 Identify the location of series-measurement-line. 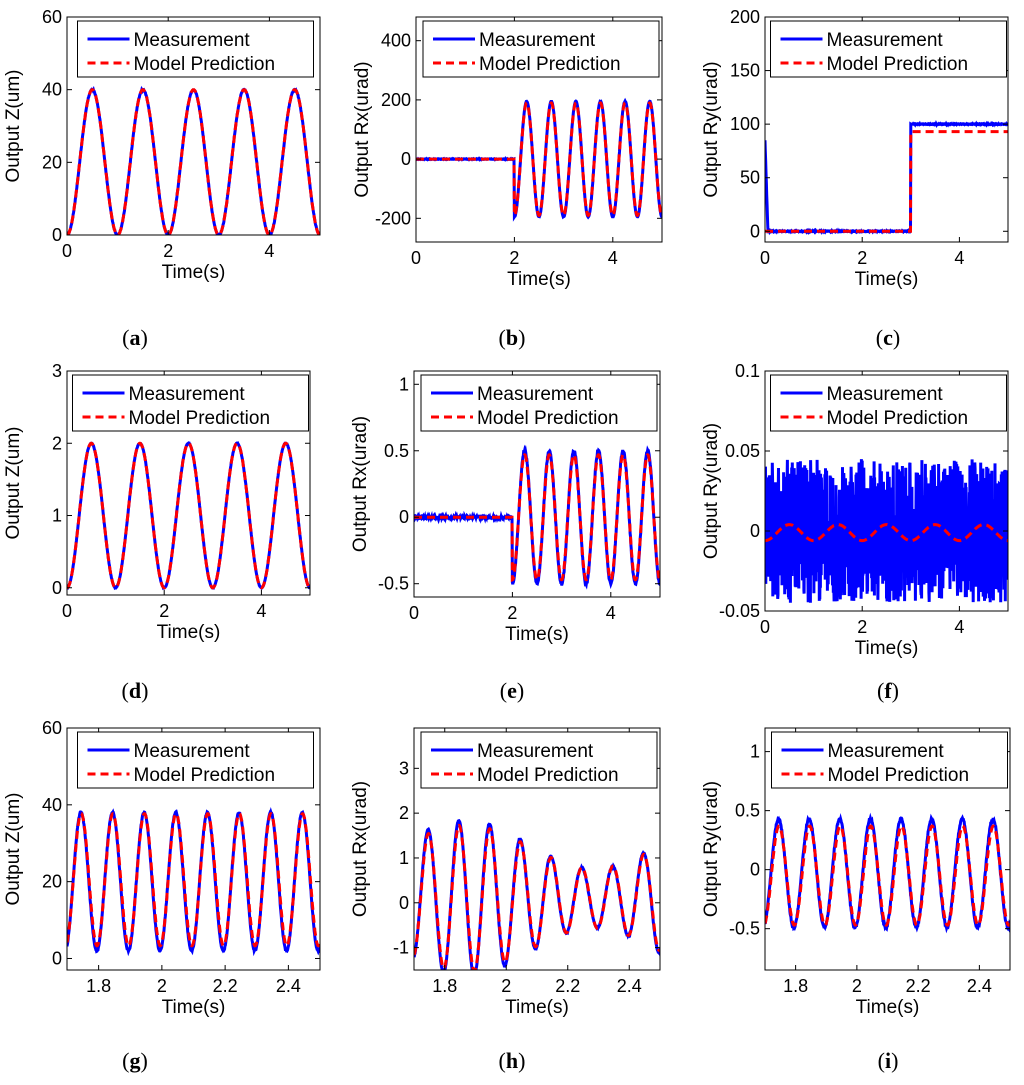
(537, 517).